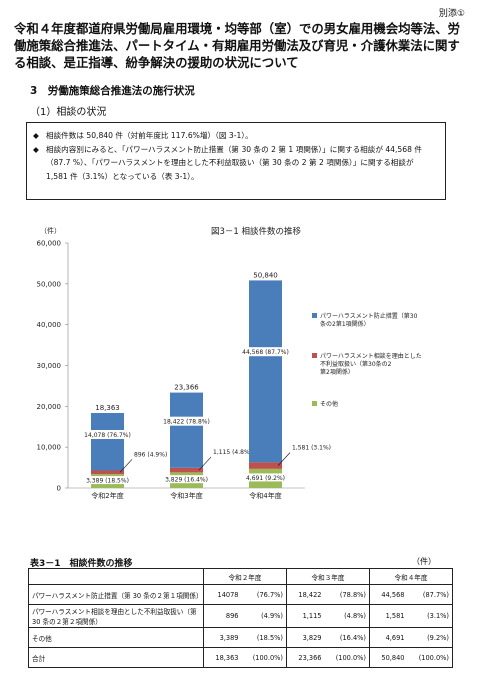 The width and height of the screenshot is (479, 696). I want to click on y-tick-label: 40,000, so click(49, 325).